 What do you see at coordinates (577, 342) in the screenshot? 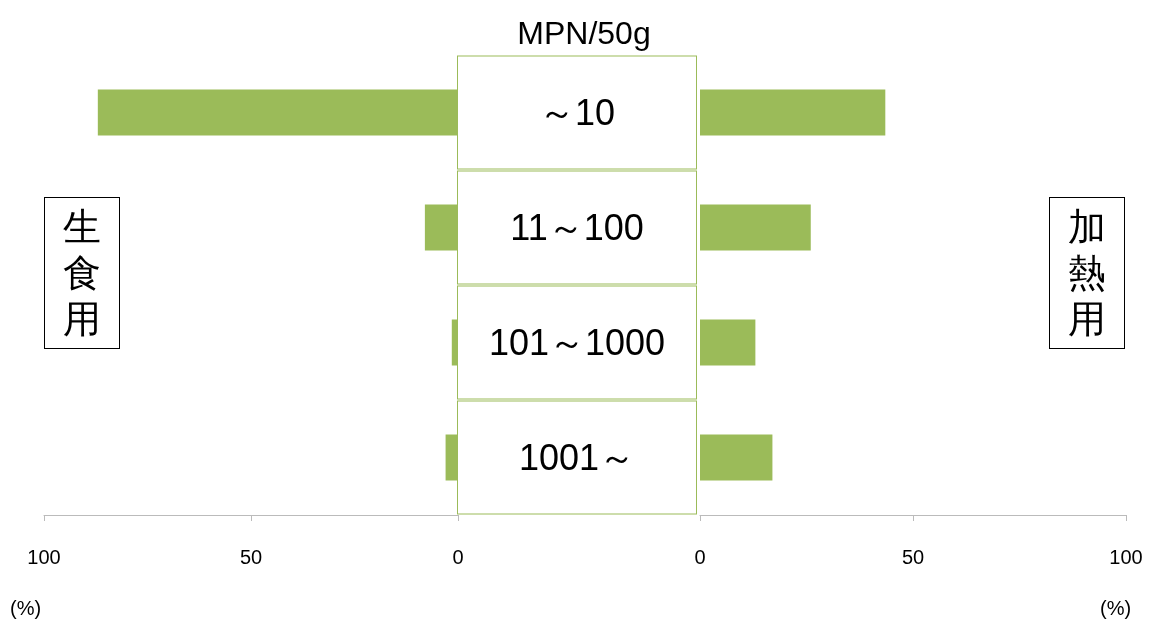
I see `y-tick-label: 101～1000` at bounding box center [577, 342].